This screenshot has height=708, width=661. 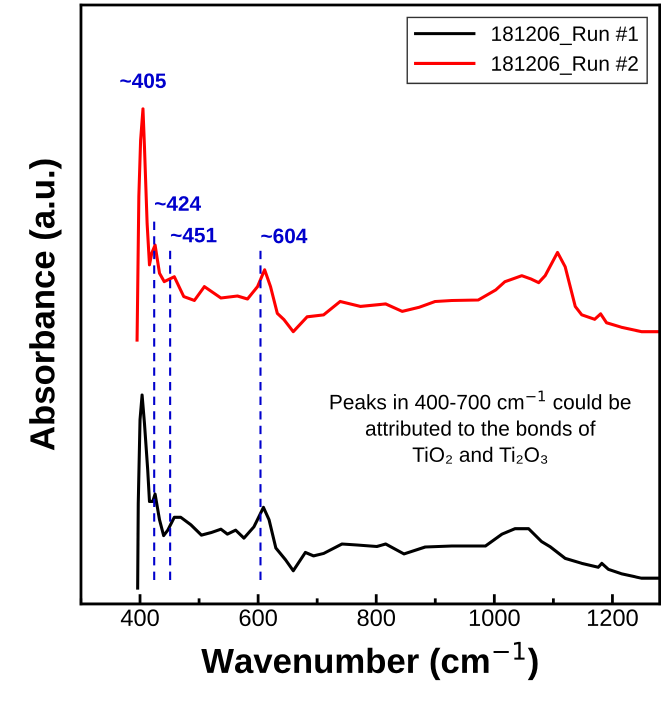 I want to click on ref-line-label: ~604, so click(x=284, y=236).